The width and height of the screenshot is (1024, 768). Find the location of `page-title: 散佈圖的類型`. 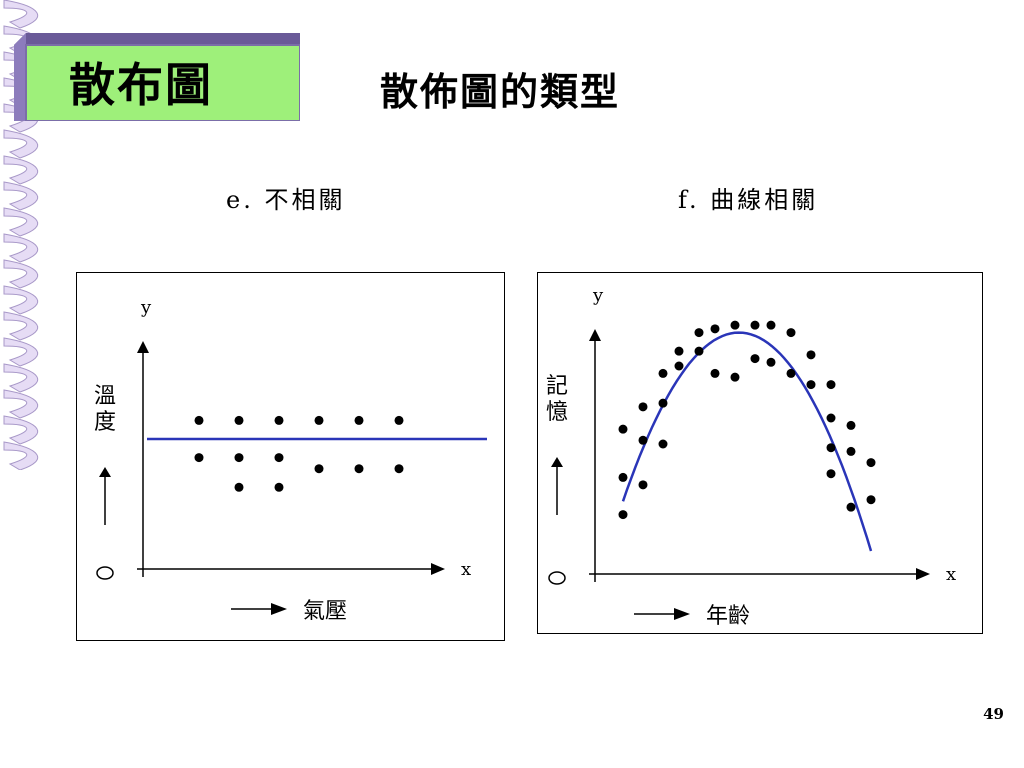

page-title: 散佈圖的類型 is located at coordinates (500, 91).